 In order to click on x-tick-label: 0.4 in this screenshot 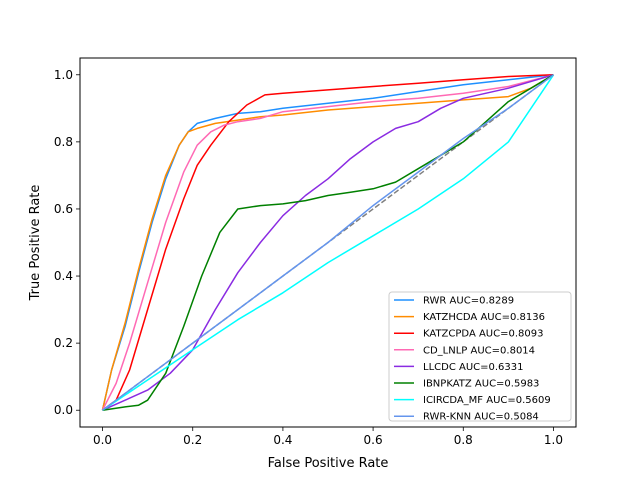, I will do `click(282, 440)`.